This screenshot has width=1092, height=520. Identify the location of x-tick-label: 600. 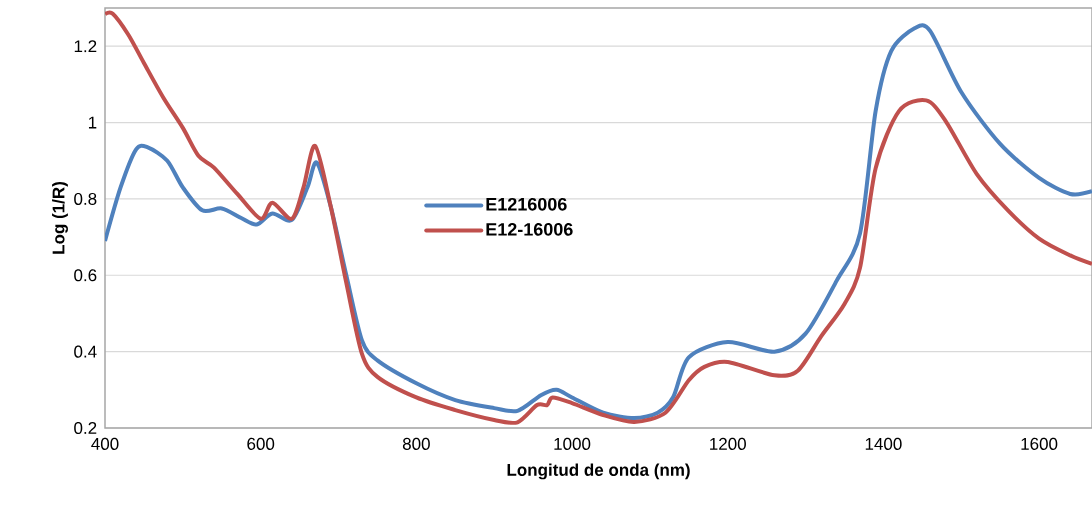
(261, 443).